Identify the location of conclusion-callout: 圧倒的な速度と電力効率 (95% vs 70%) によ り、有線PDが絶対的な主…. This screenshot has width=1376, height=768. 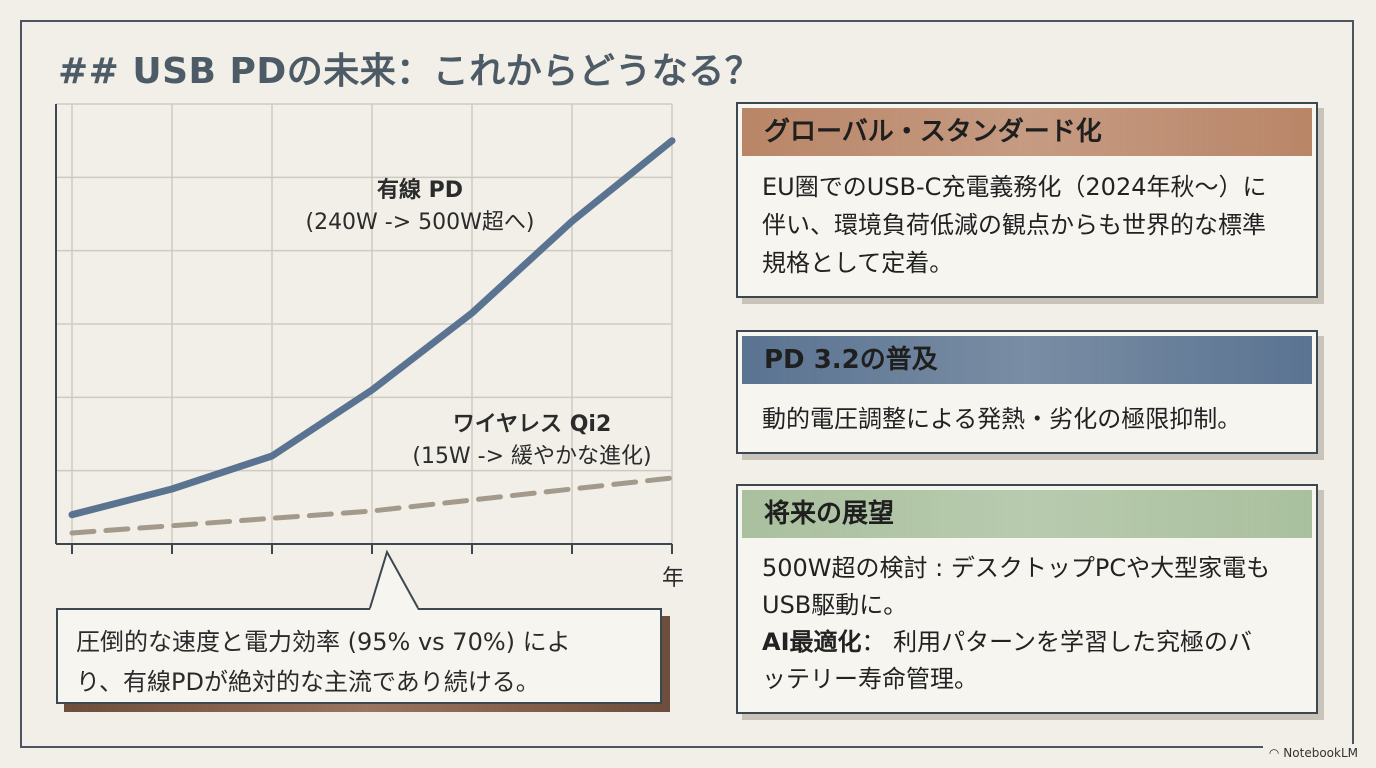
(363, 630).